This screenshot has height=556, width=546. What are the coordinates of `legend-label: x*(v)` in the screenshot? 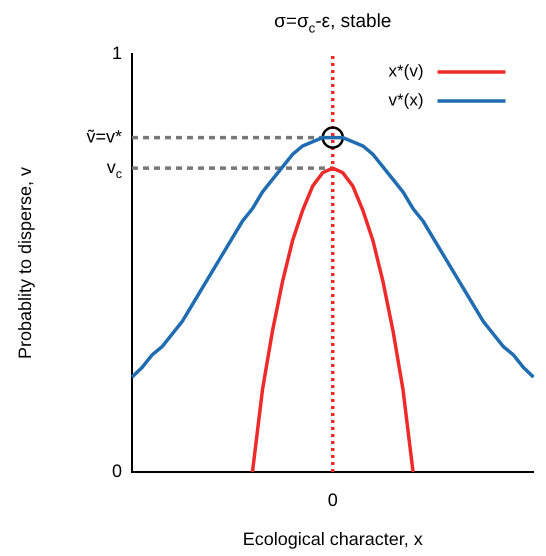 It's located at (406, 71).